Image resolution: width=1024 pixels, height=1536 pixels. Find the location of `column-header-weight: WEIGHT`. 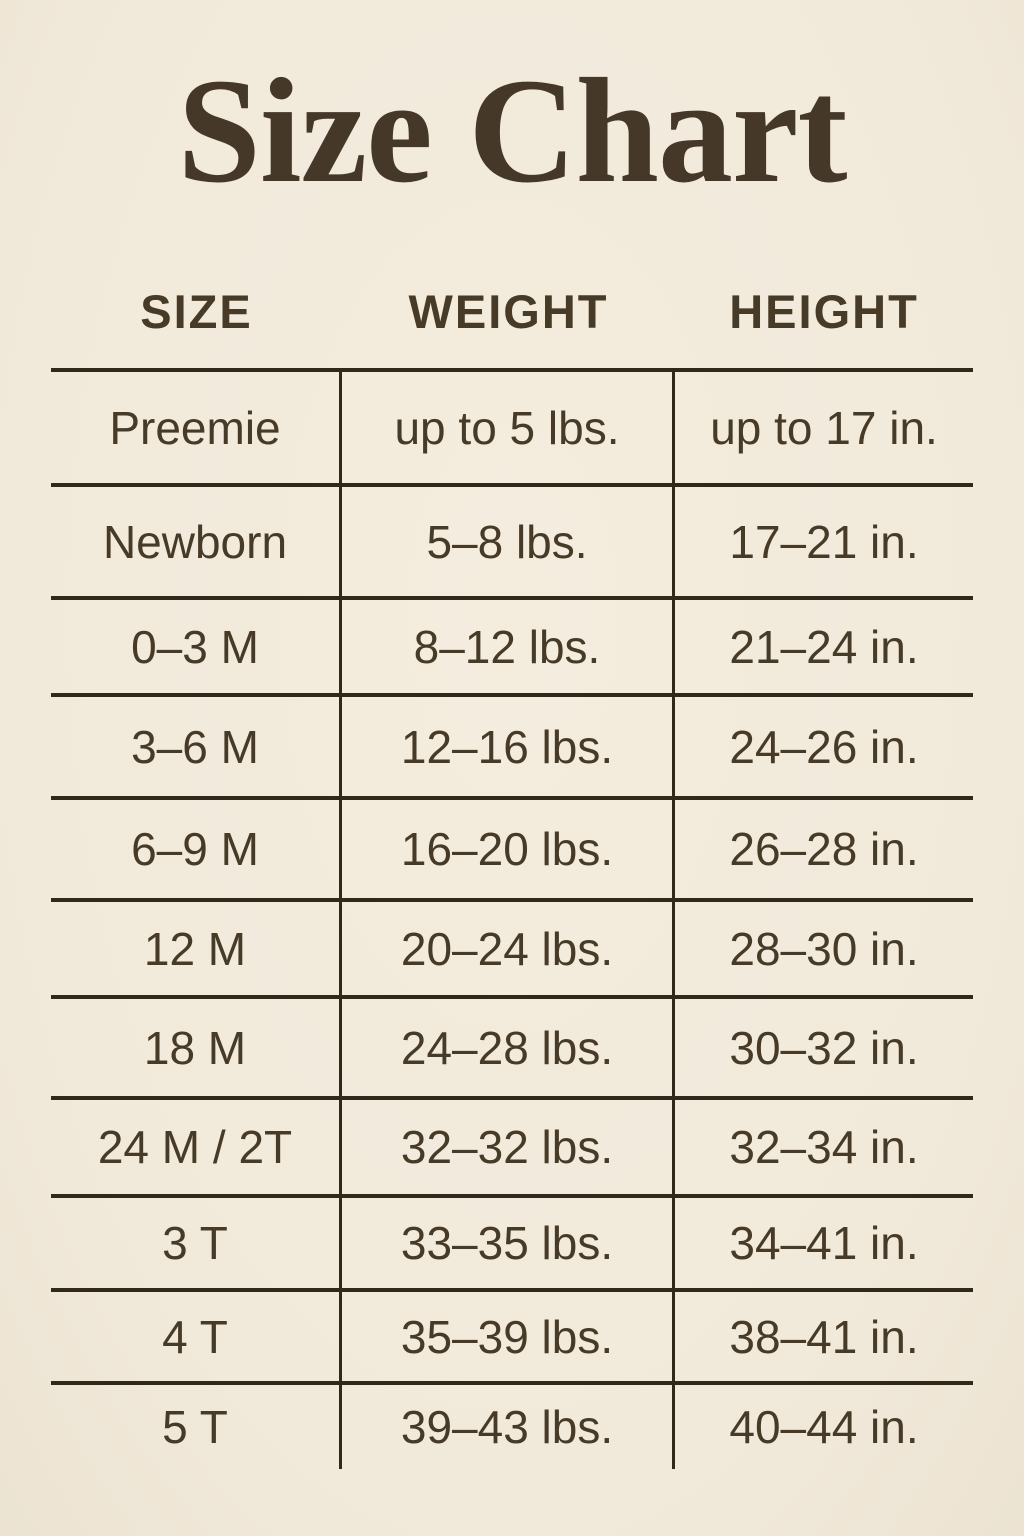

column-header-weight: WEIGHT is located at coordinates (508, 311).